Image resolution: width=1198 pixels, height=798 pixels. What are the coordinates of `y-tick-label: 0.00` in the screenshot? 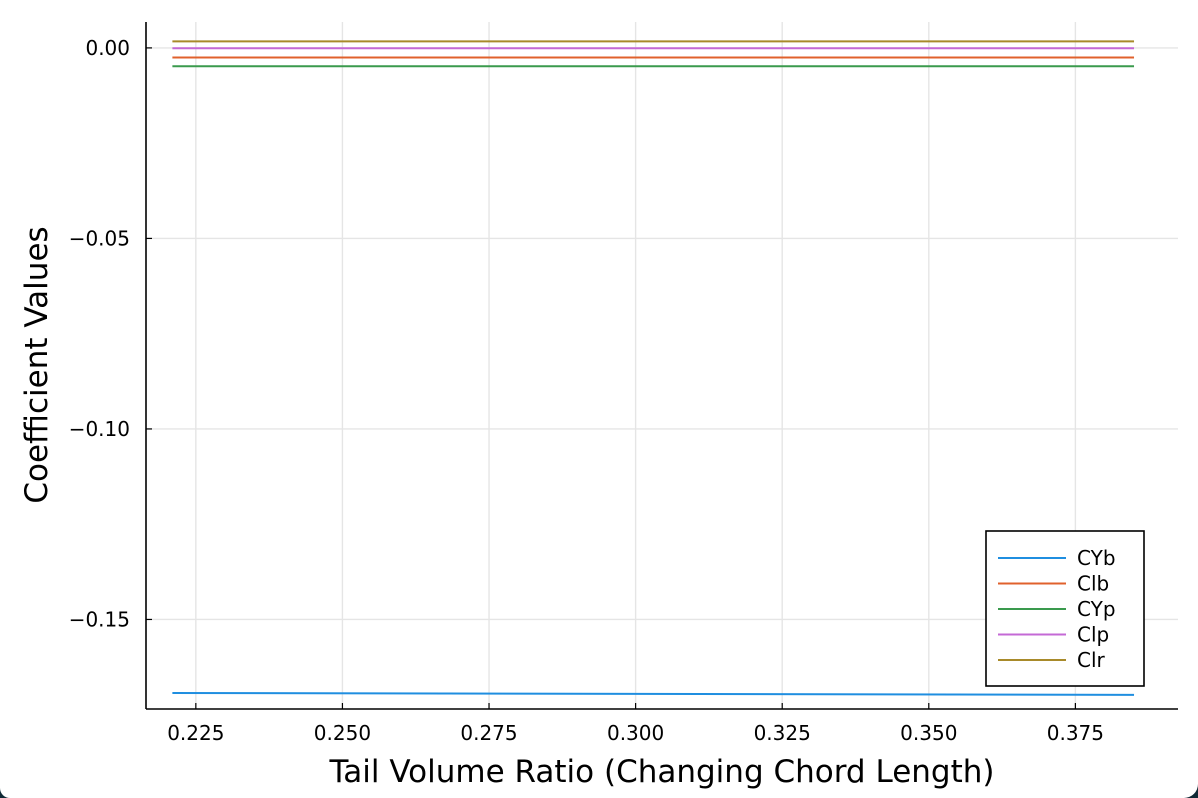 It's located at (107, 48).